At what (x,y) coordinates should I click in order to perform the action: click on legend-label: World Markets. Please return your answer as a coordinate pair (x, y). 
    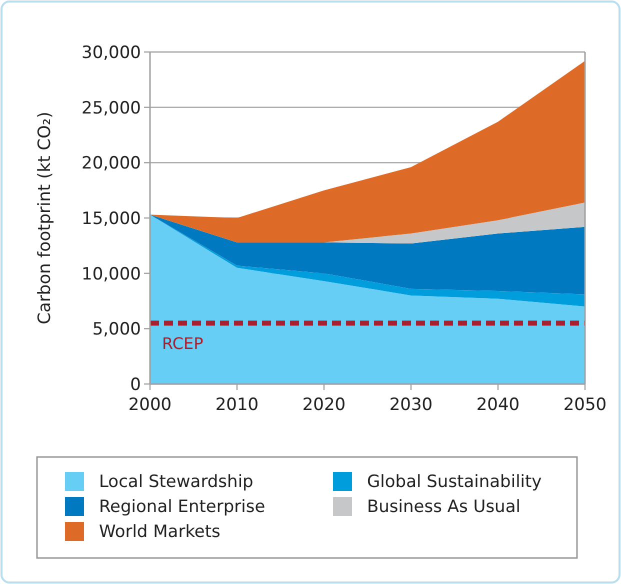
    Looking at the image, I should click on (160, 532).